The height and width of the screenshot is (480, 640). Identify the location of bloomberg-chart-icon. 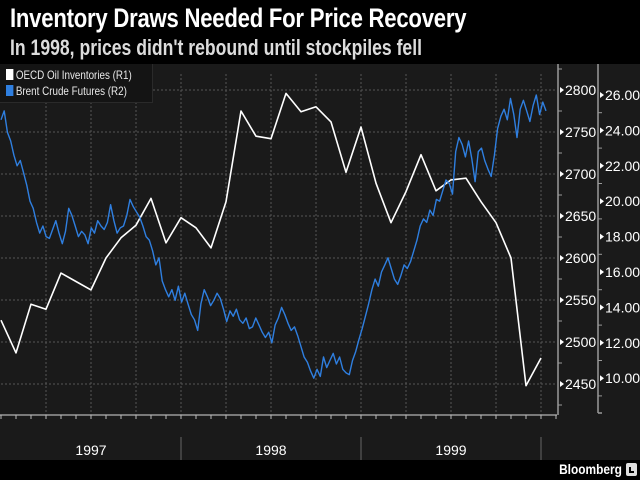
(631, 469).